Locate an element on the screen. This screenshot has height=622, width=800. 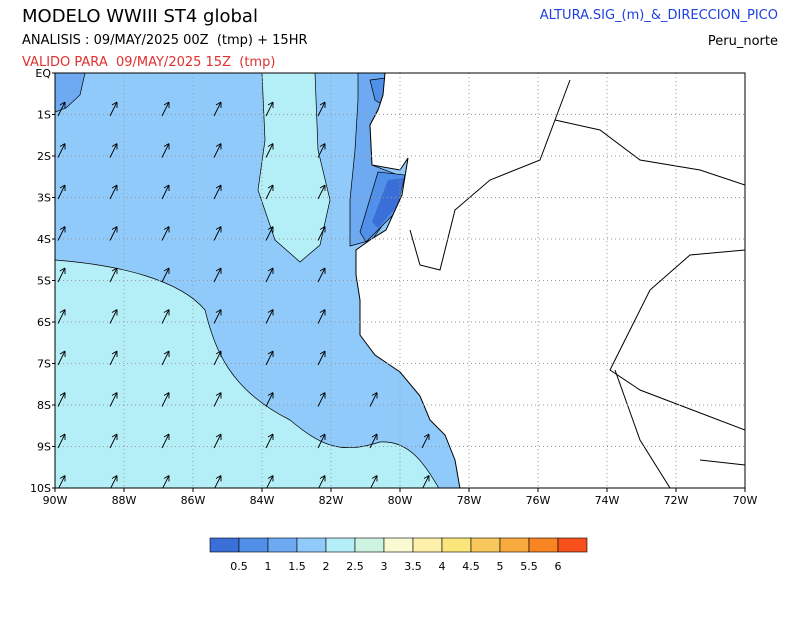
x-tick-label: 70W is located at coordinates (745, 500).